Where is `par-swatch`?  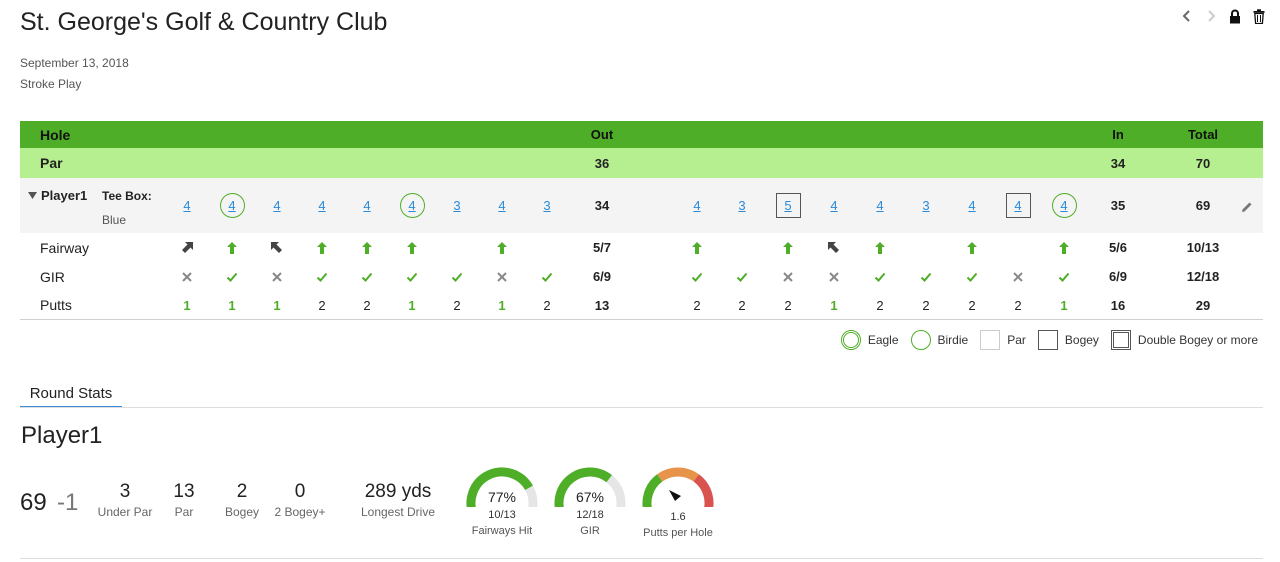
par-swatch is located at coordinates (990, 340).